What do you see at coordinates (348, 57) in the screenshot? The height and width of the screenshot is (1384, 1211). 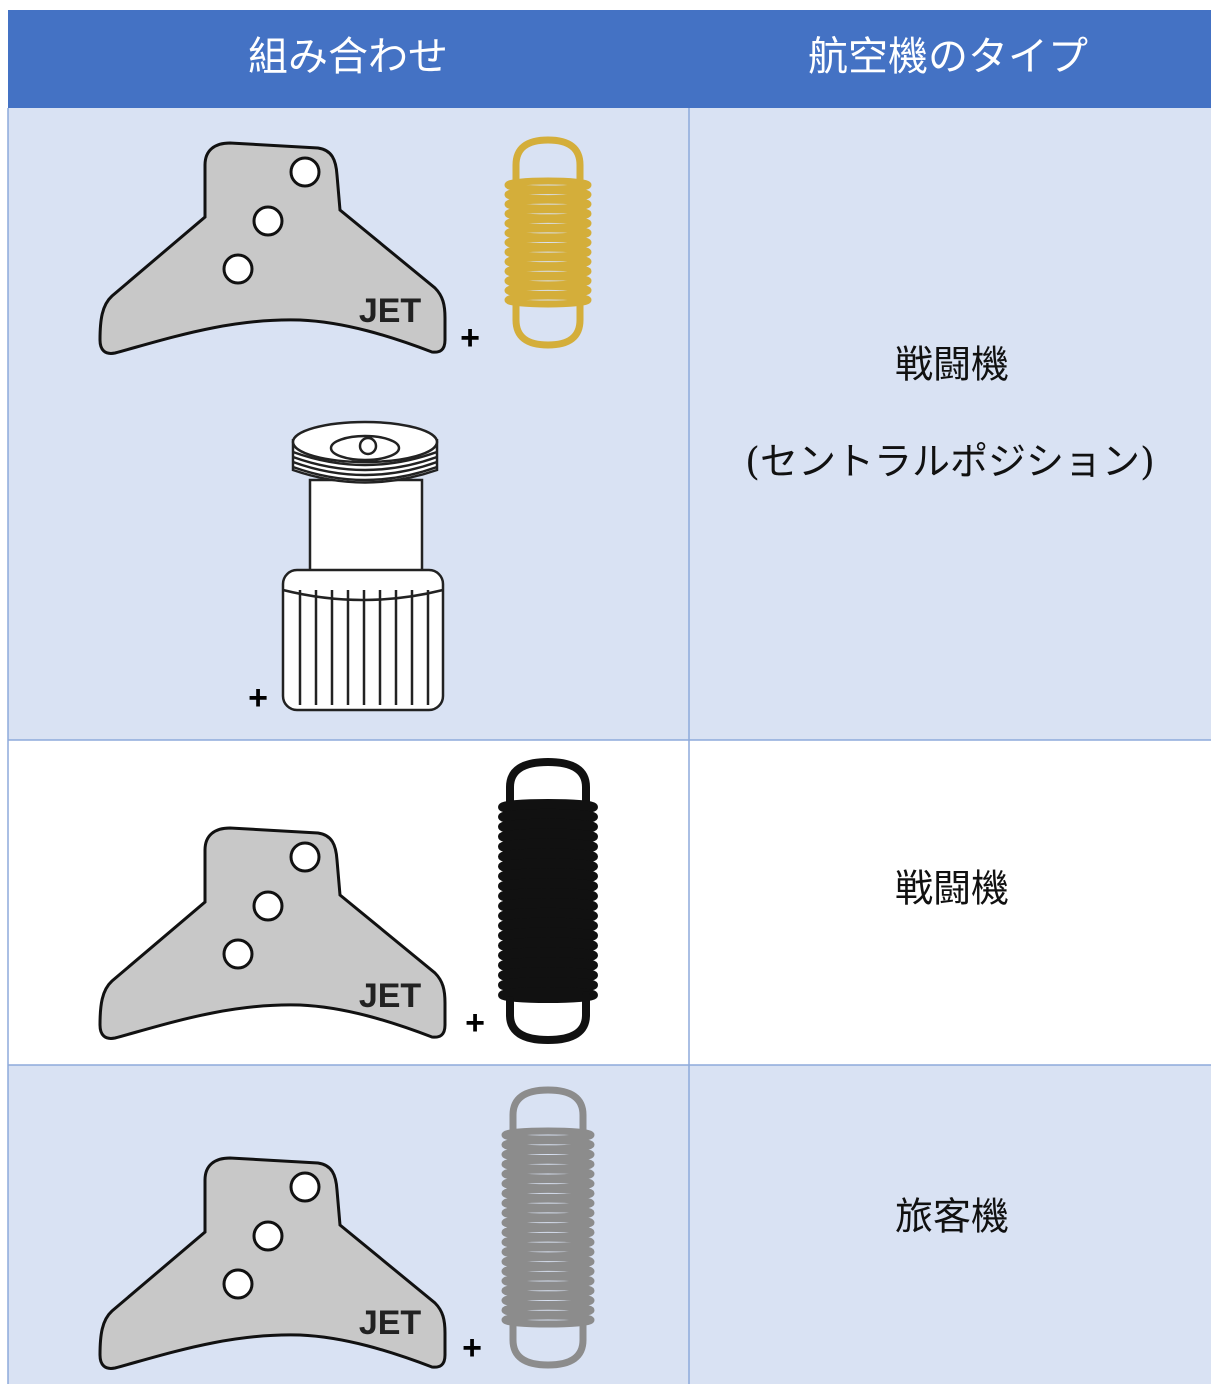 I see `header-cell: 組み合わせ` at bounding box center [348, 57].